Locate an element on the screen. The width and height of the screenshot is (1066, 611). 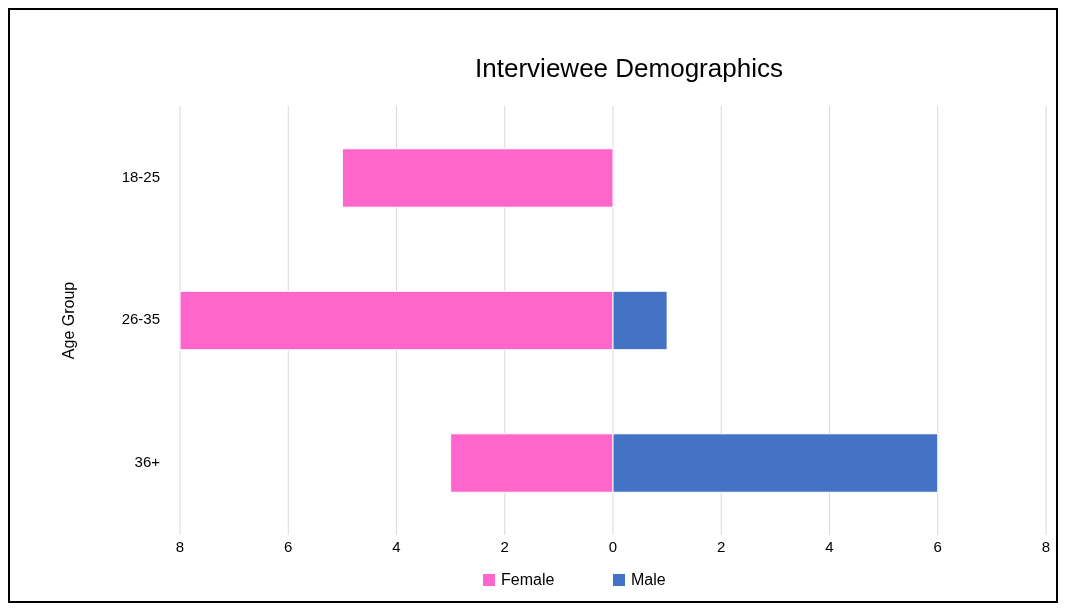
legend-label: Female is located at coordinates (528, 580).